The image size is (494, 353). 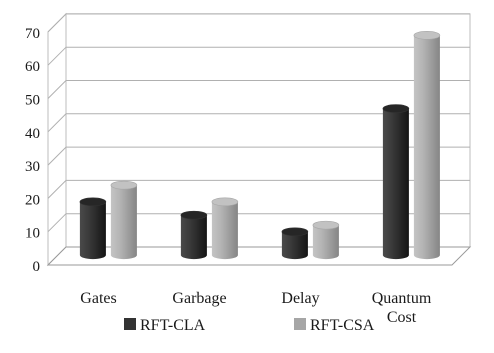 What do you see at coordinates (342, 325) in the screenshot?
I see `legend-label-rft-csa: RFT-CSA` at bounding box center [342, 325].